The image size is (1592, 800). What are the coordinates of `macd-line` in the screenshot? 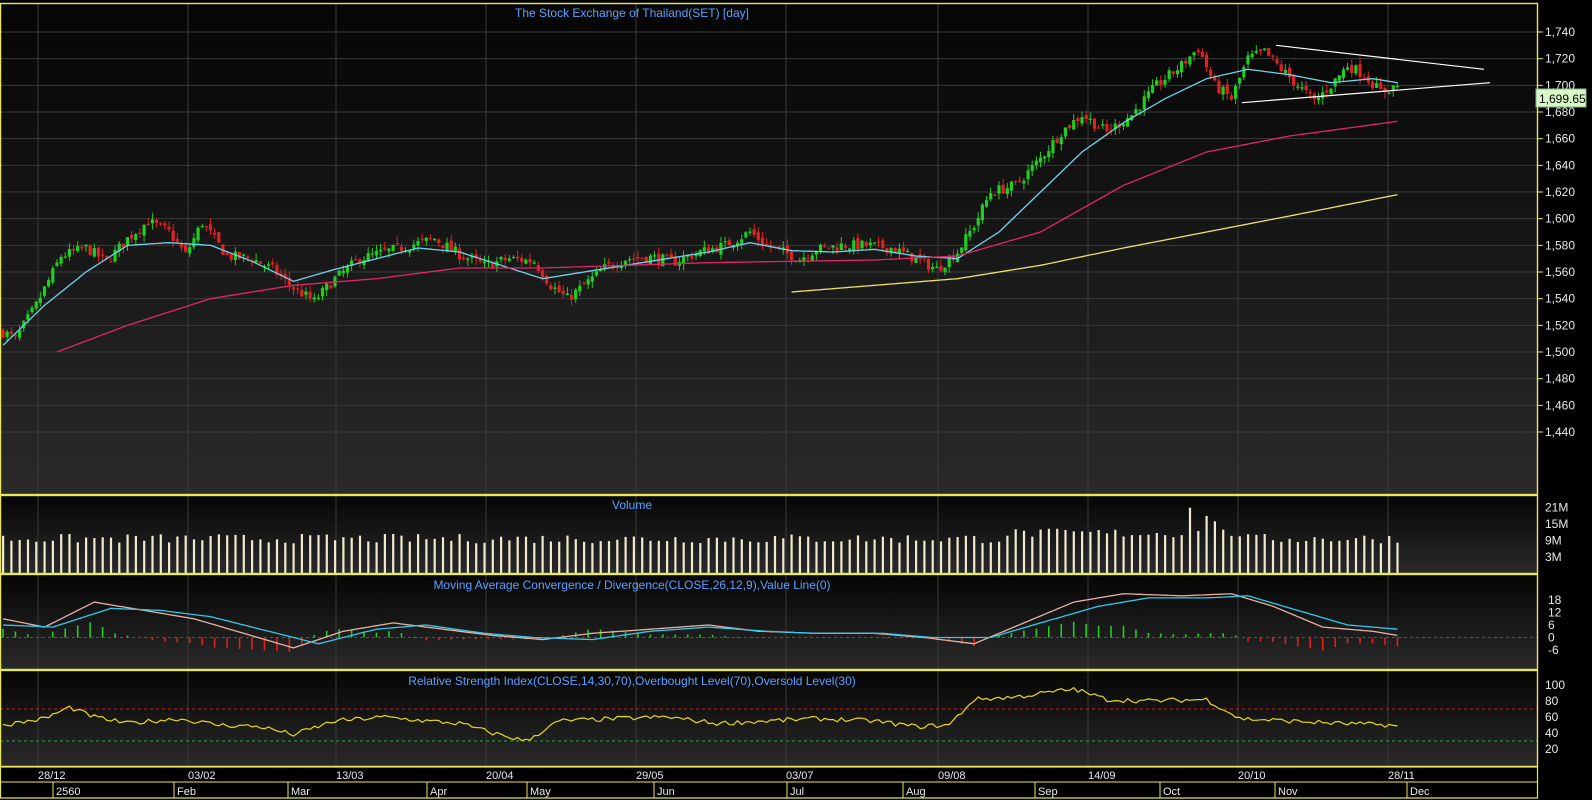 It's located at (700, 621).